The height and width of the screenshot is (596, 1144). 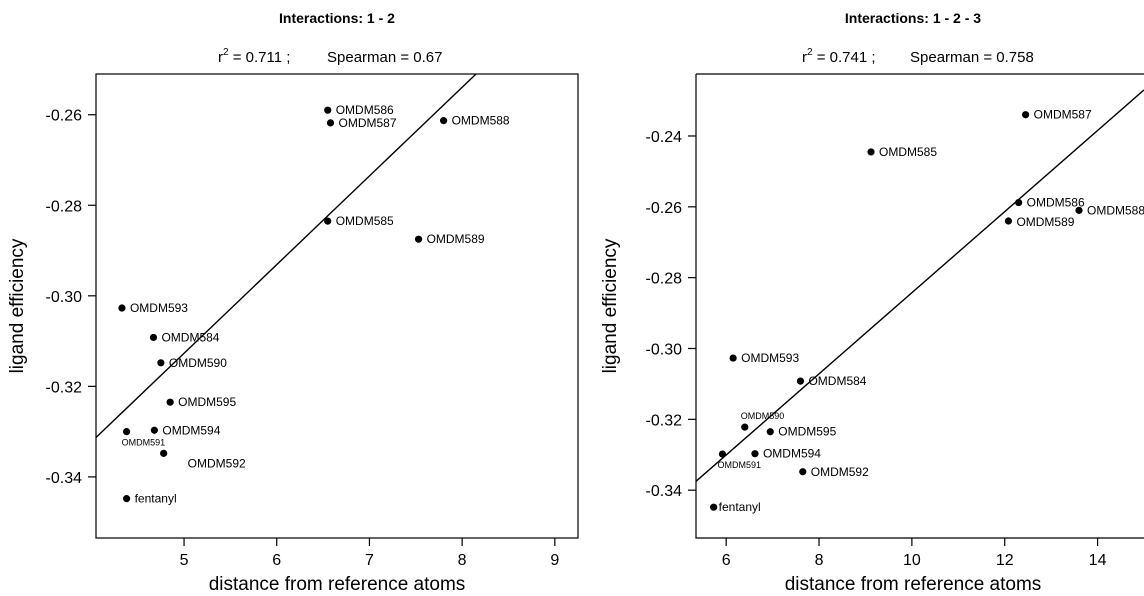 I want to click on chart-title: Interactions: 1 - 2, so click(x=337, y=18).